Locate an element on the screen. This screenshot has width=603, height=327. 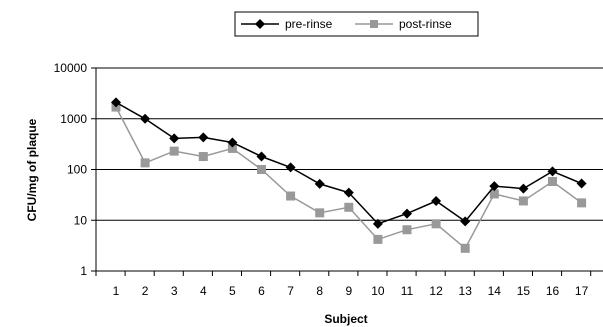
y-tick-label: 10 is located at coordinates (81, 220).